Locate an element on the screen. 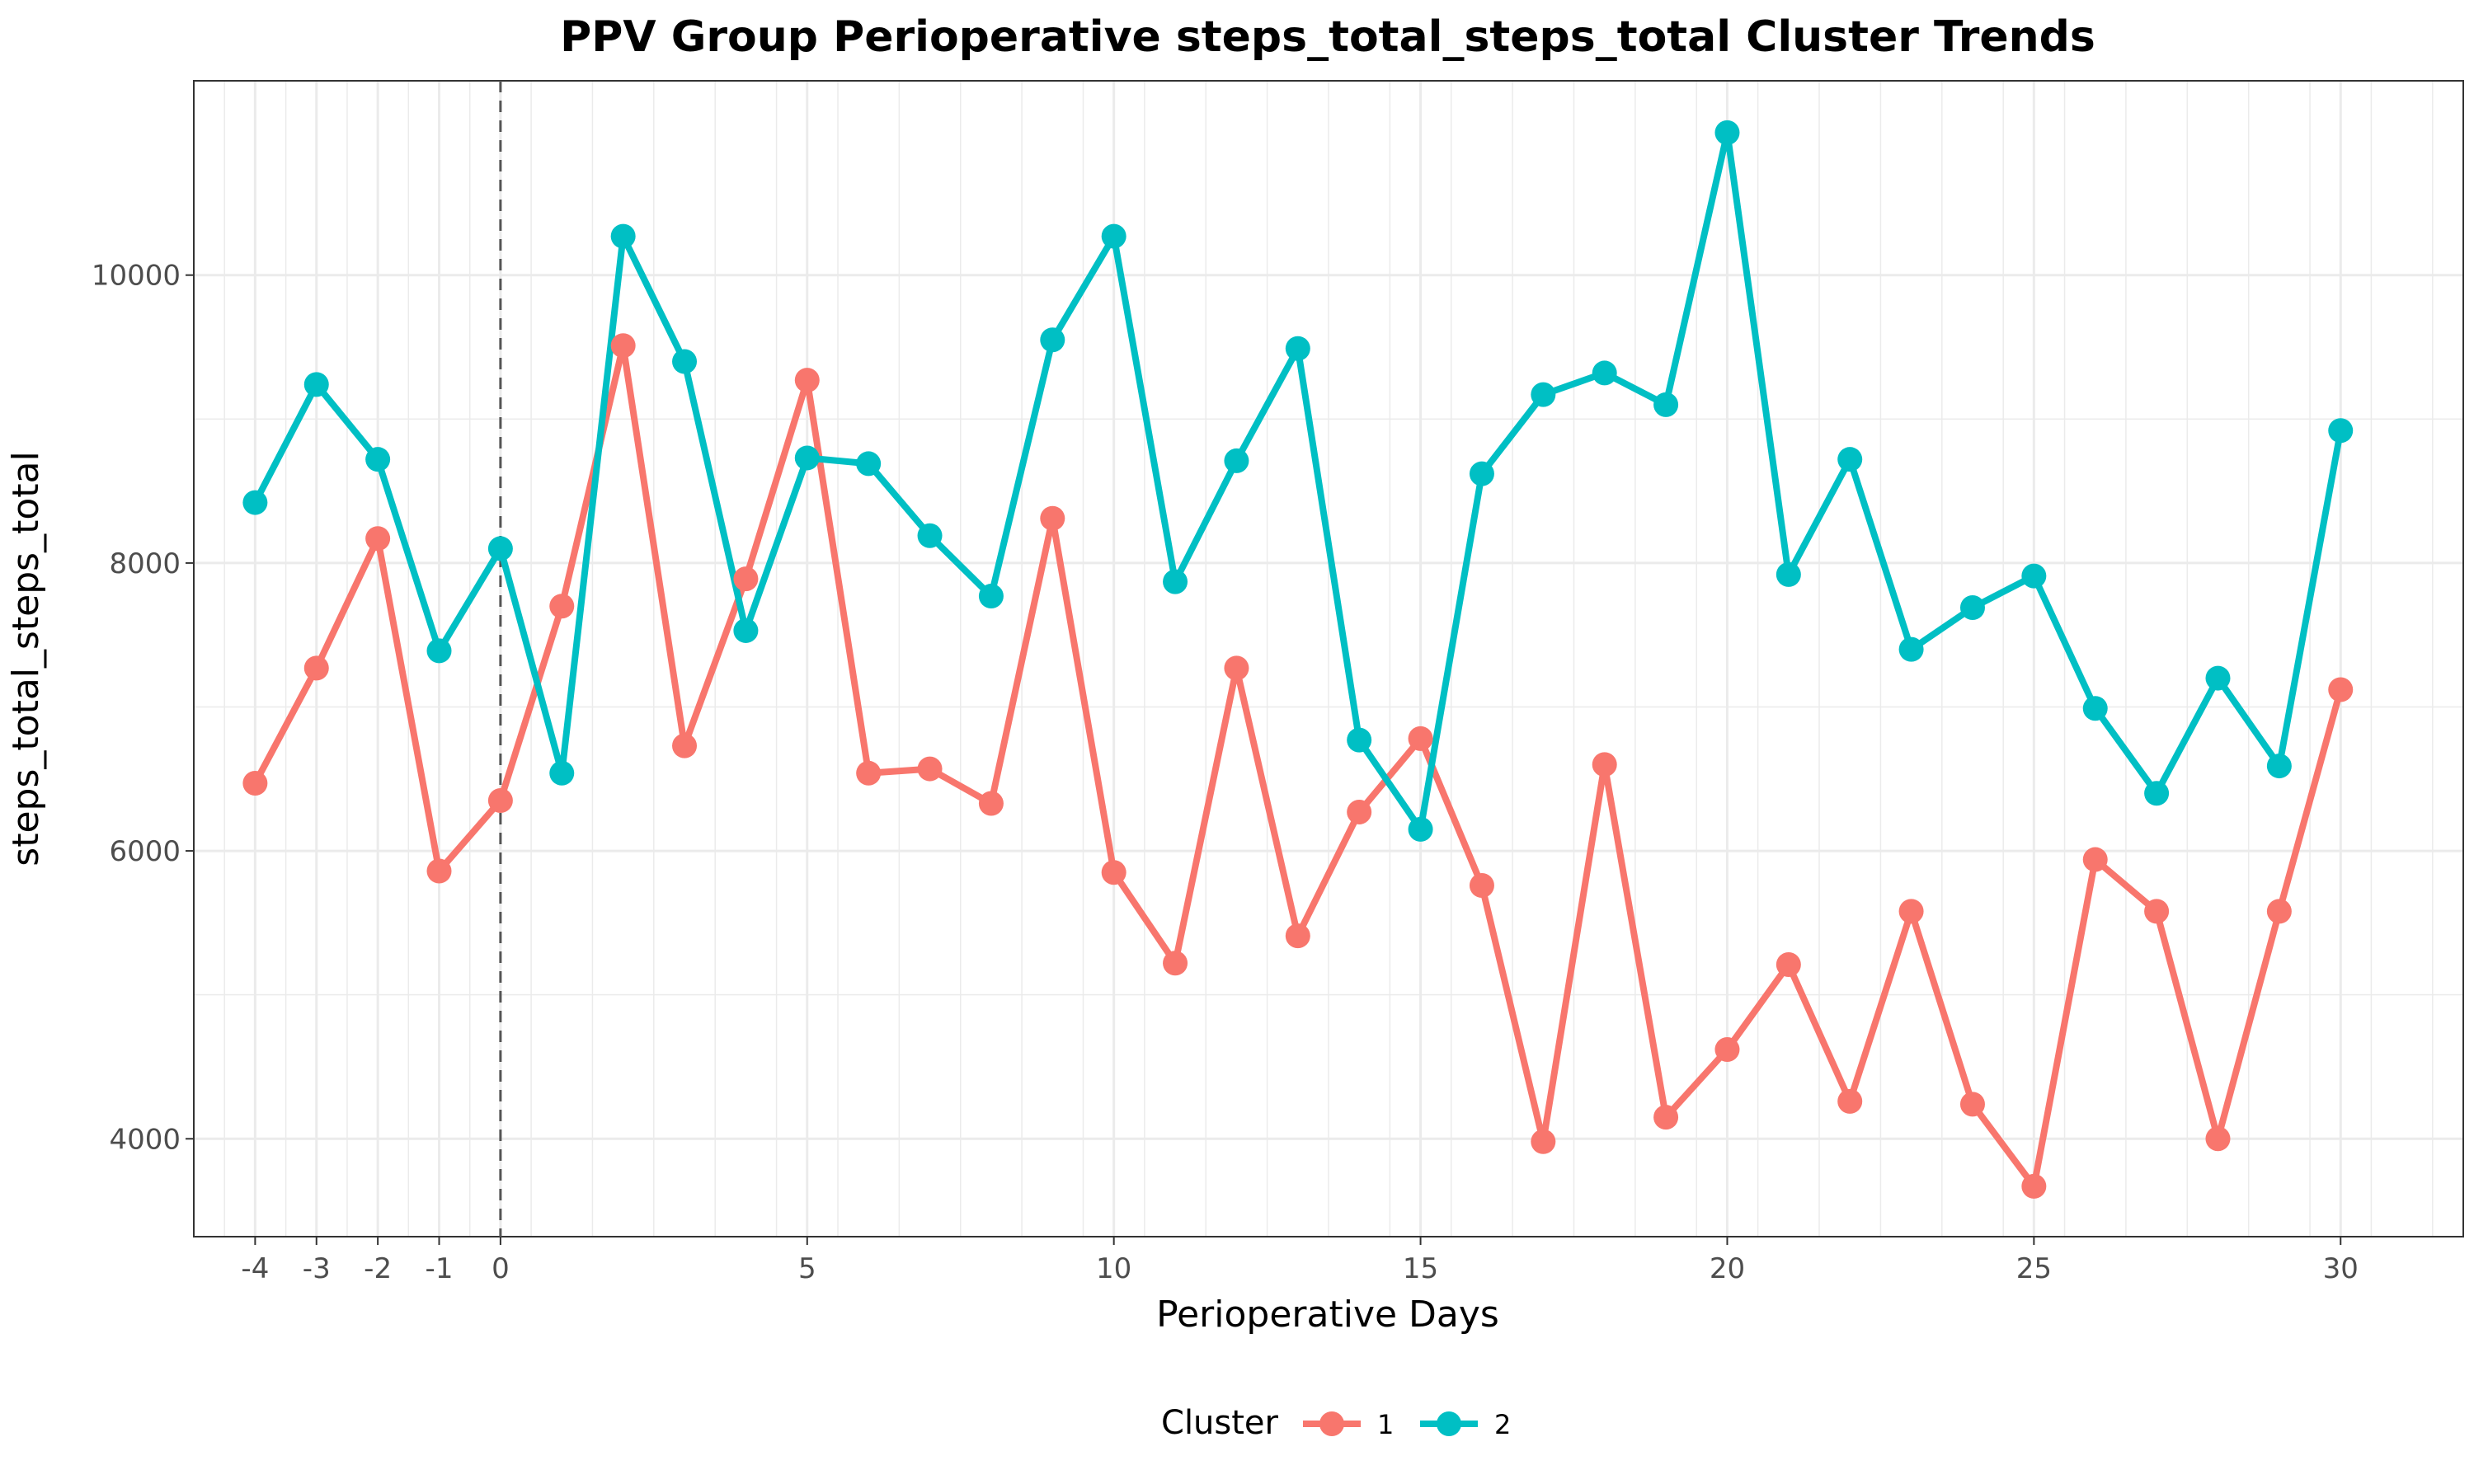 The height and width of the screenshot is (1484, 2474). y-axis-title: steps_total_steps_total is located at coordinates (26, 658).